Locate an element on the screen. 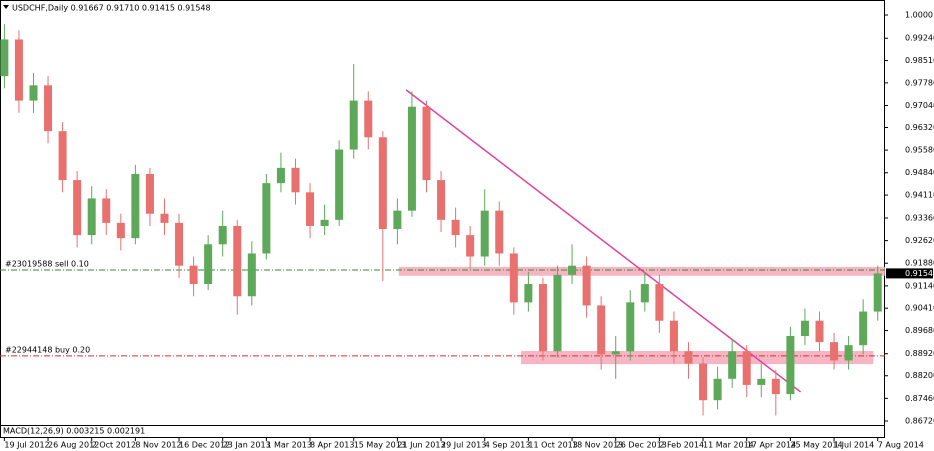 The image size is (934, 451). x-tick-label: 21 Jun 2013 is located at coordinates (421, 445).